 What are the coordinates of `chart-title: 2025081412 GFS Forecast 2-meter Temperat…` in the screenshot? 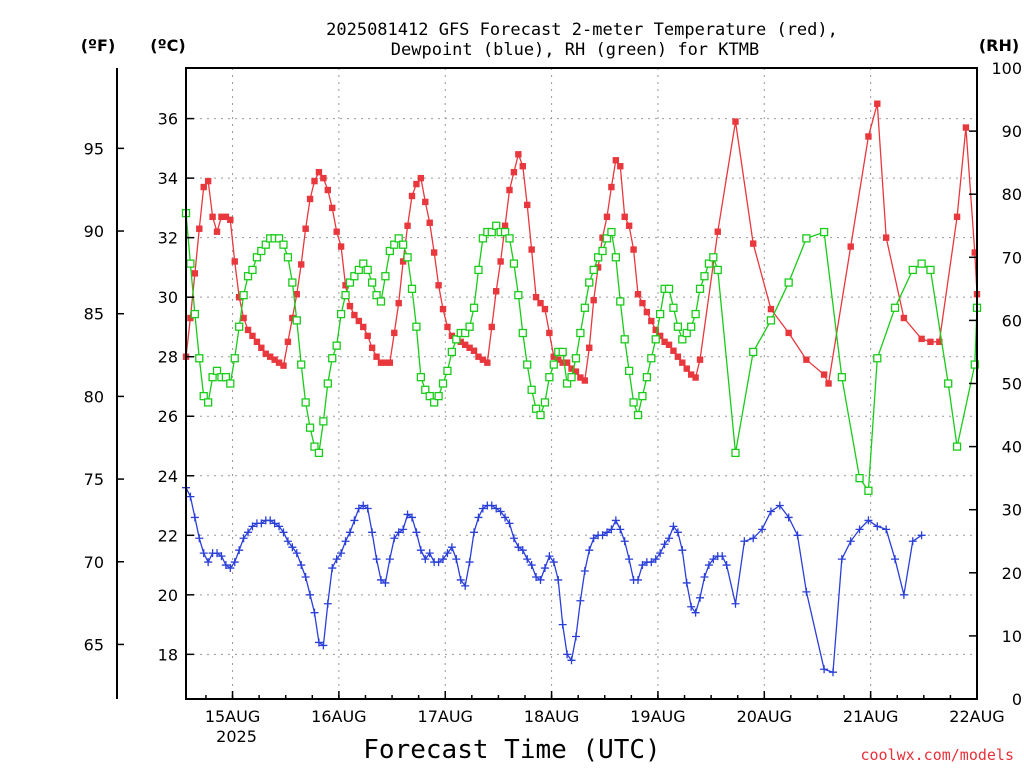 It's located at (582, 30).